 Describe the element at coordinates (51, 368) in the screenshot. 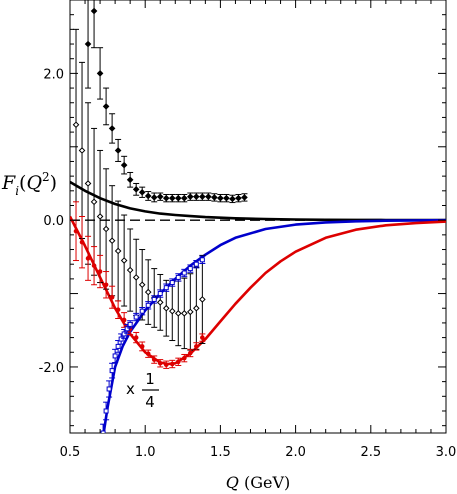

I see `y-tick-label: -2.0` at that location.